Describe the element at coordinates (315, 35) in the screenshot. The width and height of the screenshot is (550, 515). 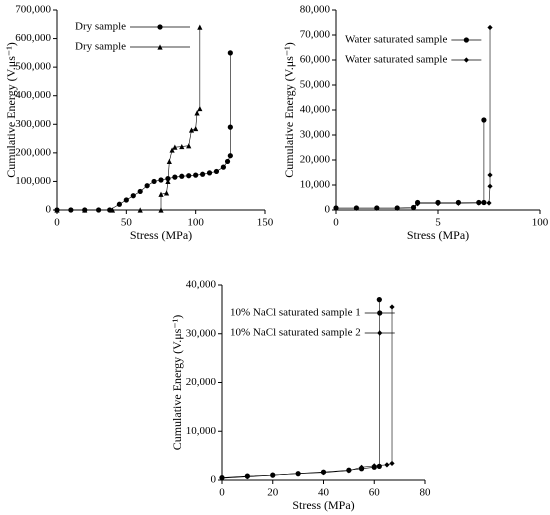
I see `y-tick-label: 70,000` at that location.